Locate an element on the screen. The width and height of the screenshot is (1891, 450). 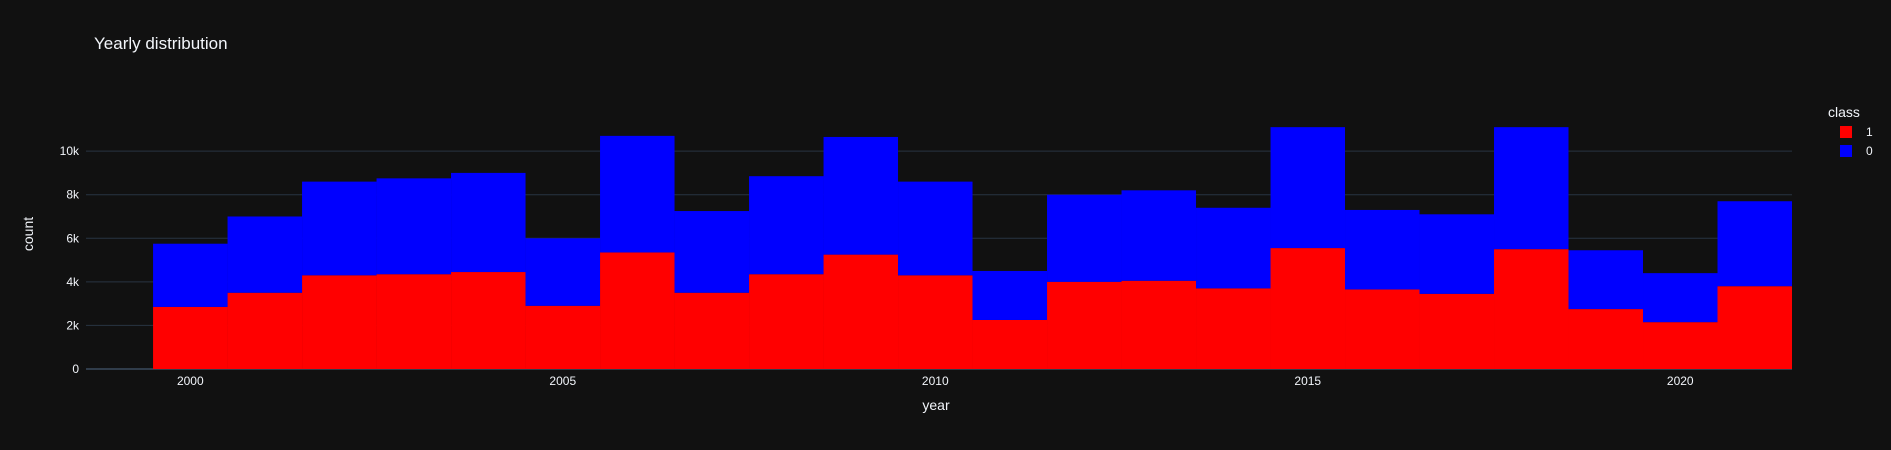
bar-series-0-2006 is located at coordinates (637, 194).